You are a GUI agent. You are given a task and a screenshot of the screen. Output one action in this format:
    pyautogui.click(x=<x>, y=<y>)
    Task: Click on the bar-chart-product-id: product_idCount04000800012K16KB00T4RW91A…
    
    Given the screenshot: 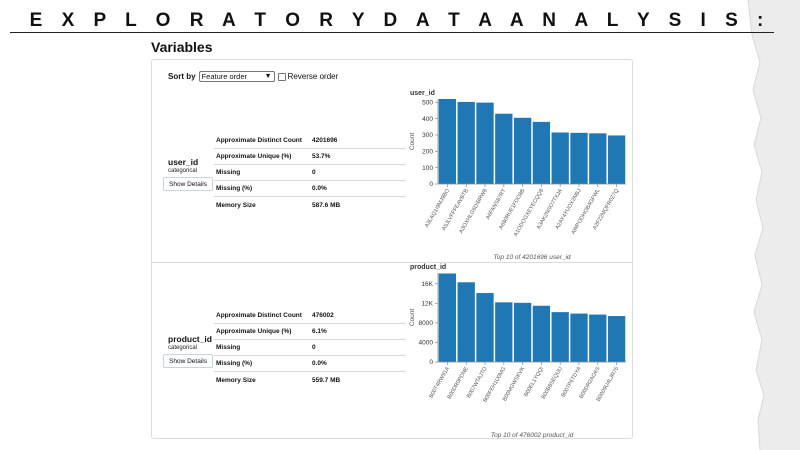 What is the action you would take?
    pyautogui.click(x=517, y=351)
    